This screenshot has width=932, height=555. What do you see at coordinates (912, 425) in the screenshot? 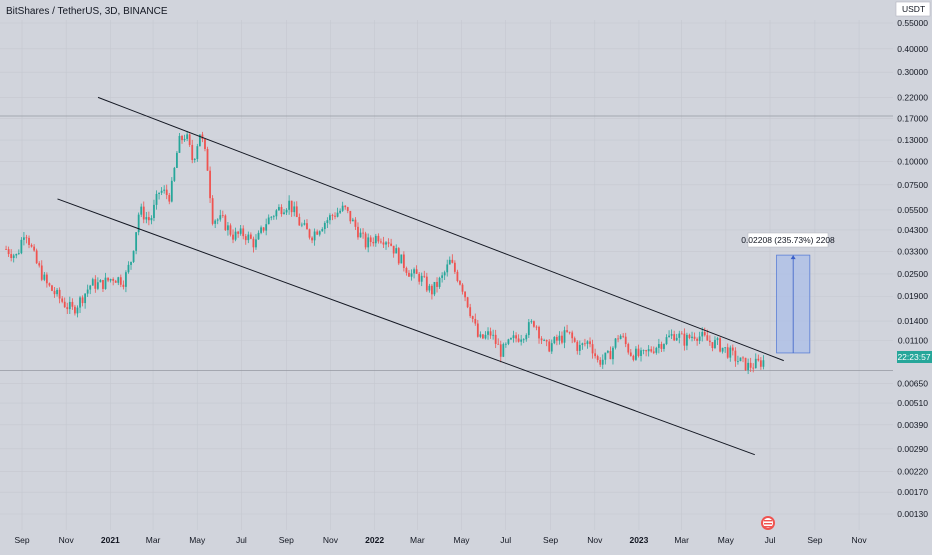
I see `y-tick-label: 0.00390` at bounding box center [912, 425].